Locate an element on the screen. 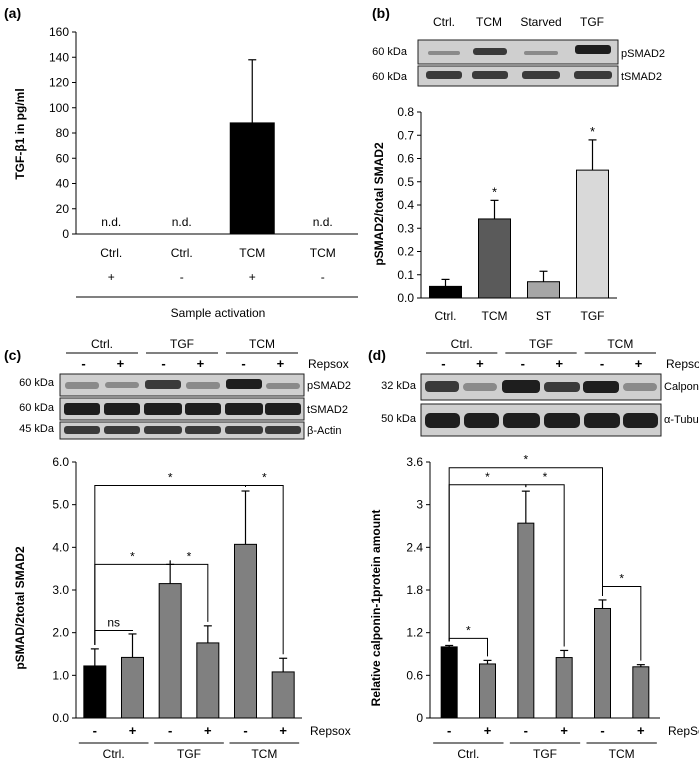 Image resolution: width=699 pixels, height=760 pixels. panel-c-group-label: Ctrl. is located at coordinates (102, 344).